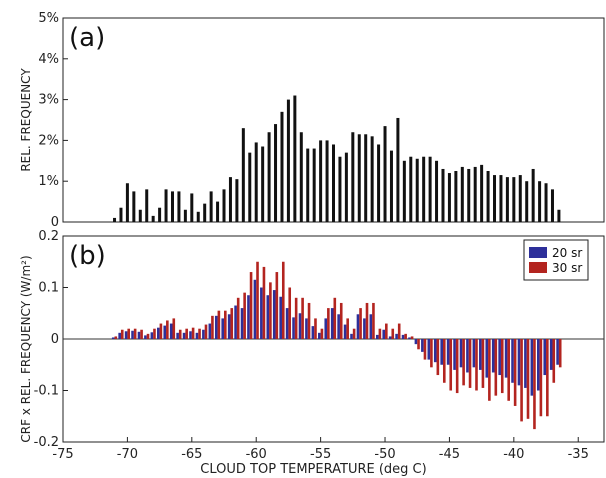 The width and height of the screenshot is (606, 478). Describe the element at coordinates (313, 469) in the screenshot. I see `x-axis-label: CLOUD TOP TEMPERATURE (deg C)` at that location.